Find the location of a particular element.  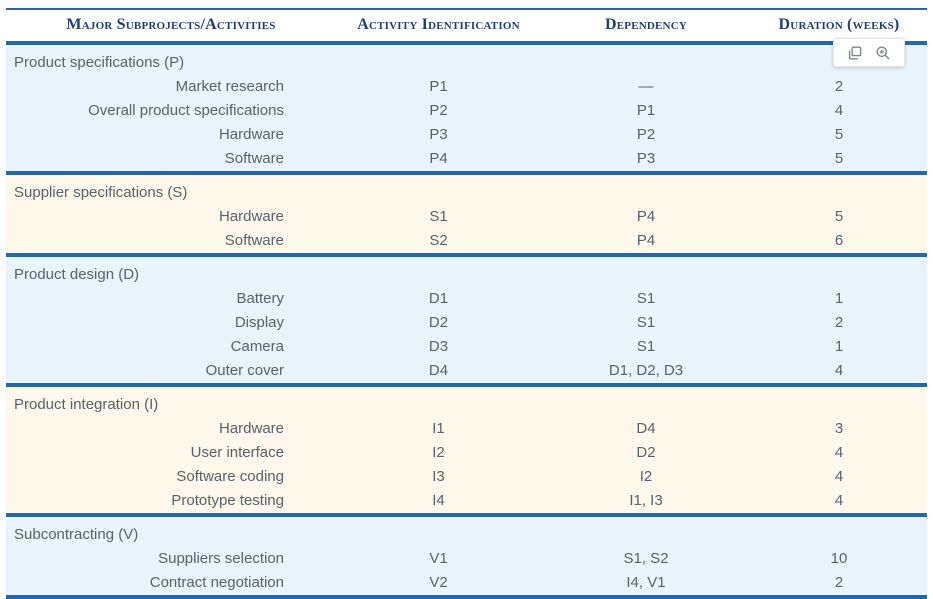

id-cell: D4 is located at coordinates (438, 370).